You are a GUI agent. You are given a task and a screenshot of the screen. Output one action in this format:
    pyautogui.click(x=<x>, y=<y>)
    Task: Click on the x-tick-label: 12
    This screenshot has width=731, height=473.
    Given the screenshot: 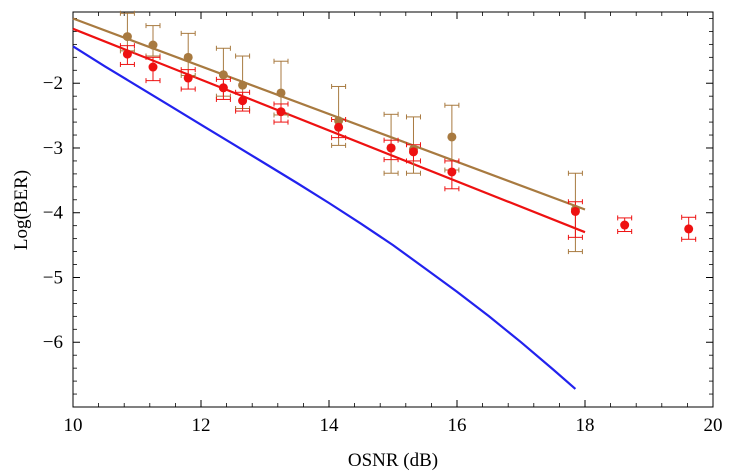 What is the action you would take?
    pyautogui.click(x=201, y=425)
    